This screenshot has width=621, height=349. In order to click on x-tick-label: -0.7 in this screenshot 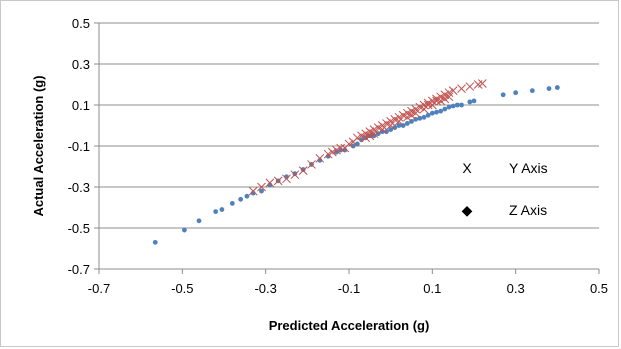, I will do `click(99, 288)`.